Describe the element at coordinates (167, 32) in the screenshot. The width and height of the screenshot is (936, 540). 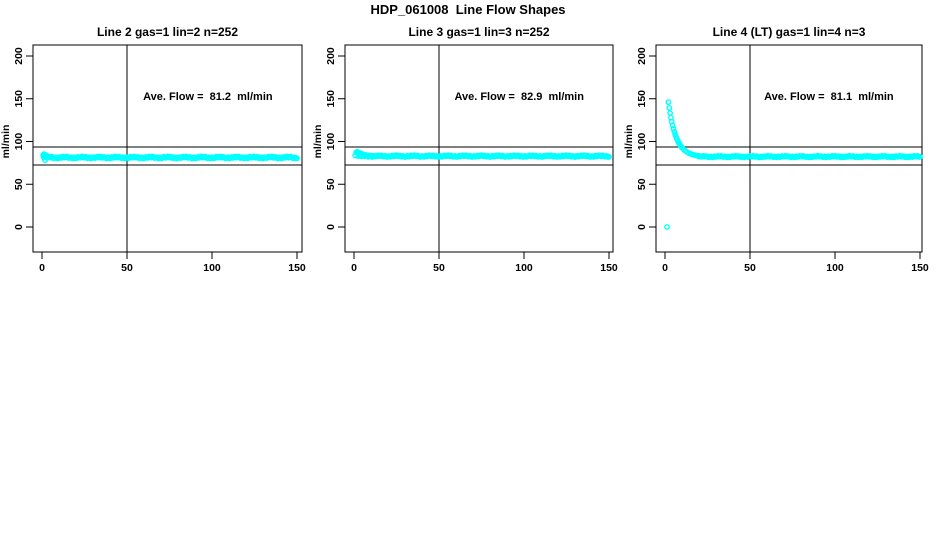
I see `panel-title: Line 2 gas=1 lin=2 n=252` at that location.